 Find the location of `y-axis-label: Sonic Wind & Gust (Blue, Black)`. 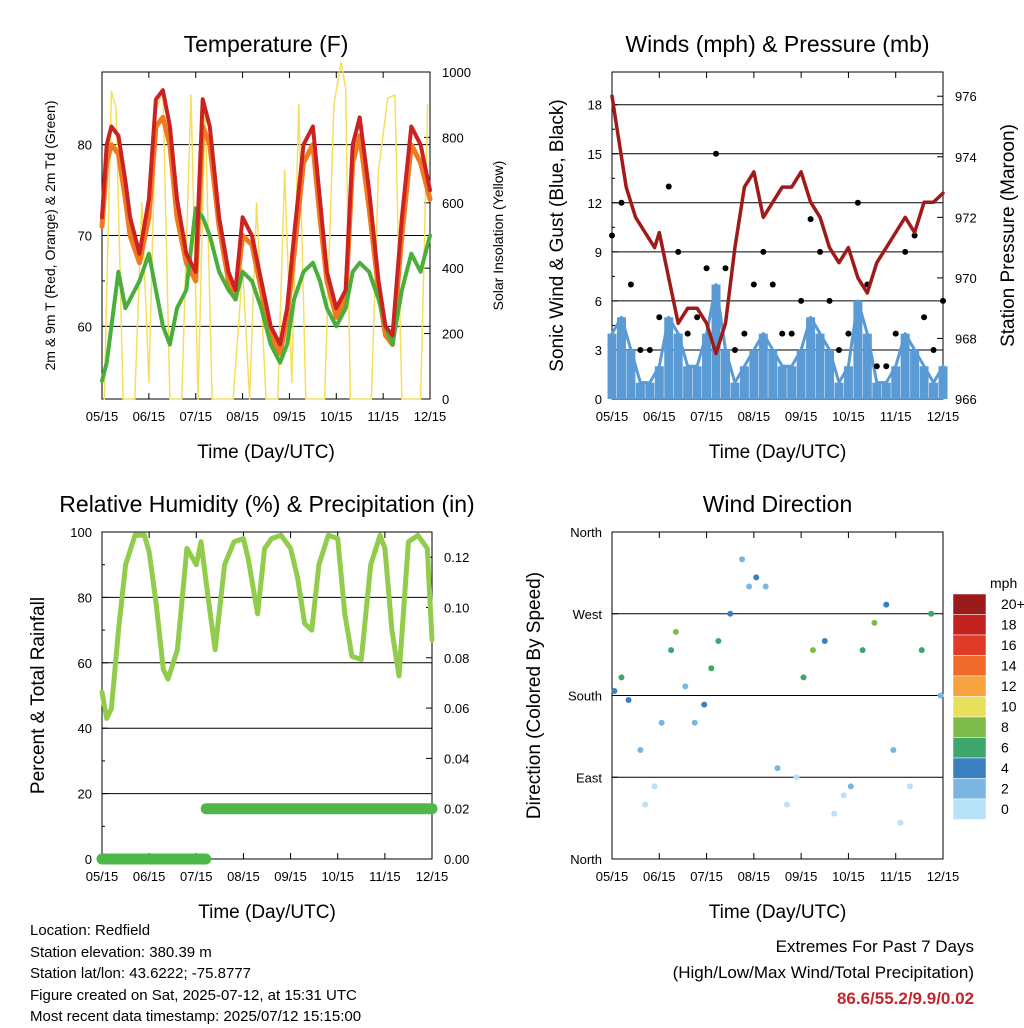

y-axis-label: Sonic Wind & Gust (Blue, Black) is located at coordinates (557, 235).